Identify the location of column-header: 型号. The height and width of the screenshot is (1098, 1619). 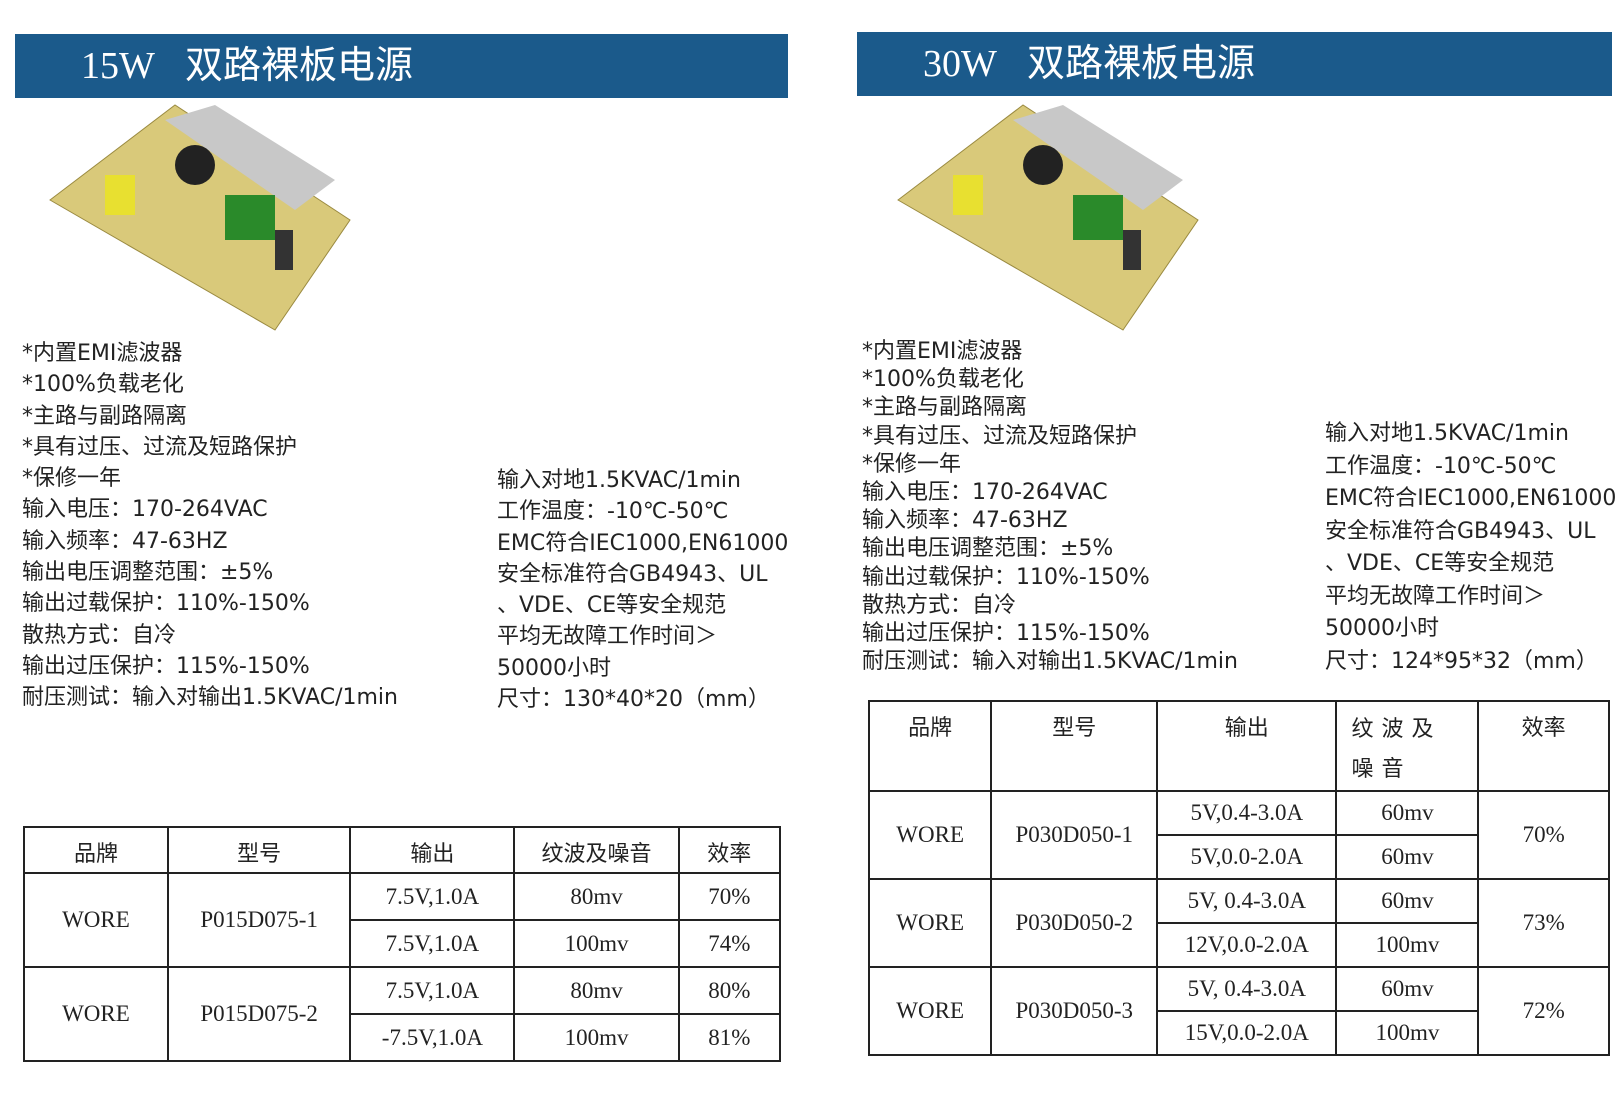
(259, 850).